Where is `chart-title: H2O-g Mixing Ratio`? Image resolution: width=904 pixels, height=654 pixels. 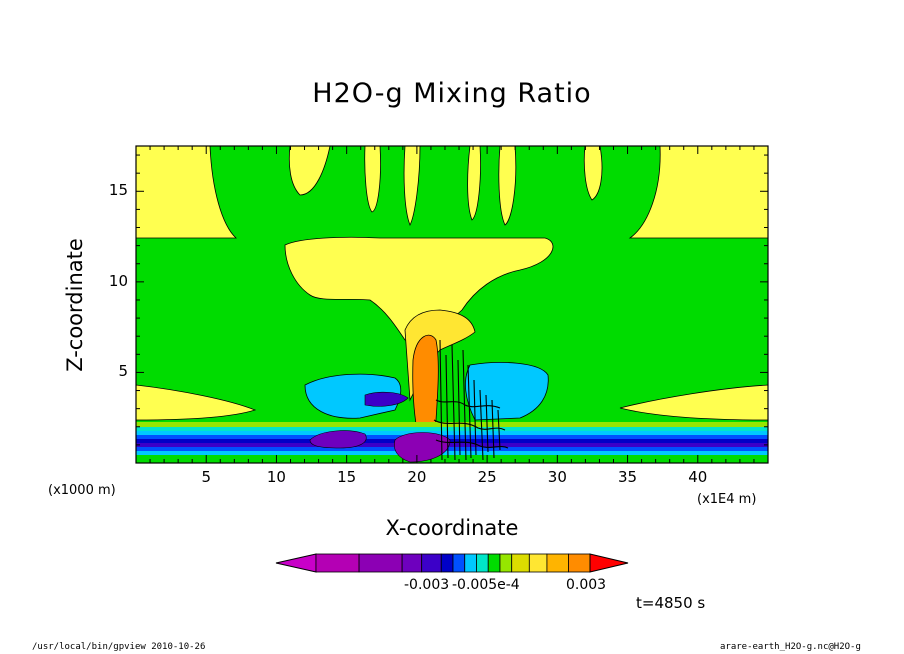 chart-title: H2O-g Mixing Ratio is located at coordinates (452, 93).